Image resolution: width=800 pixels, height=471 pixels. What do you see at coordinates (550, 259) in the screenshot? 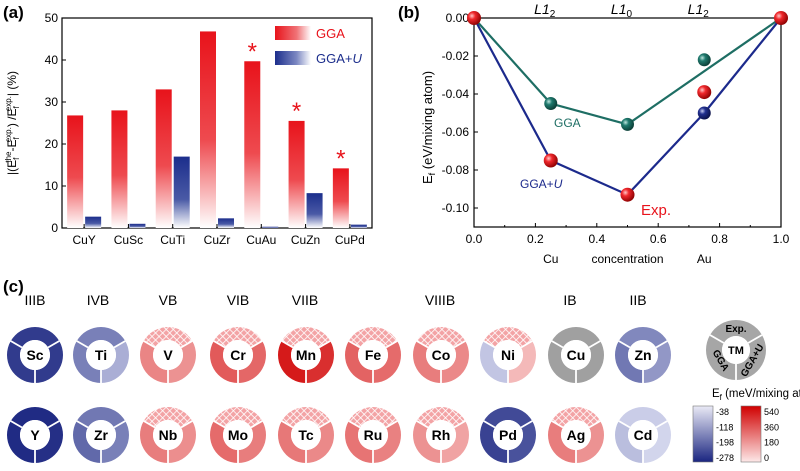
I see `x-label-cu: Cu` at bounding box center [550, 259].